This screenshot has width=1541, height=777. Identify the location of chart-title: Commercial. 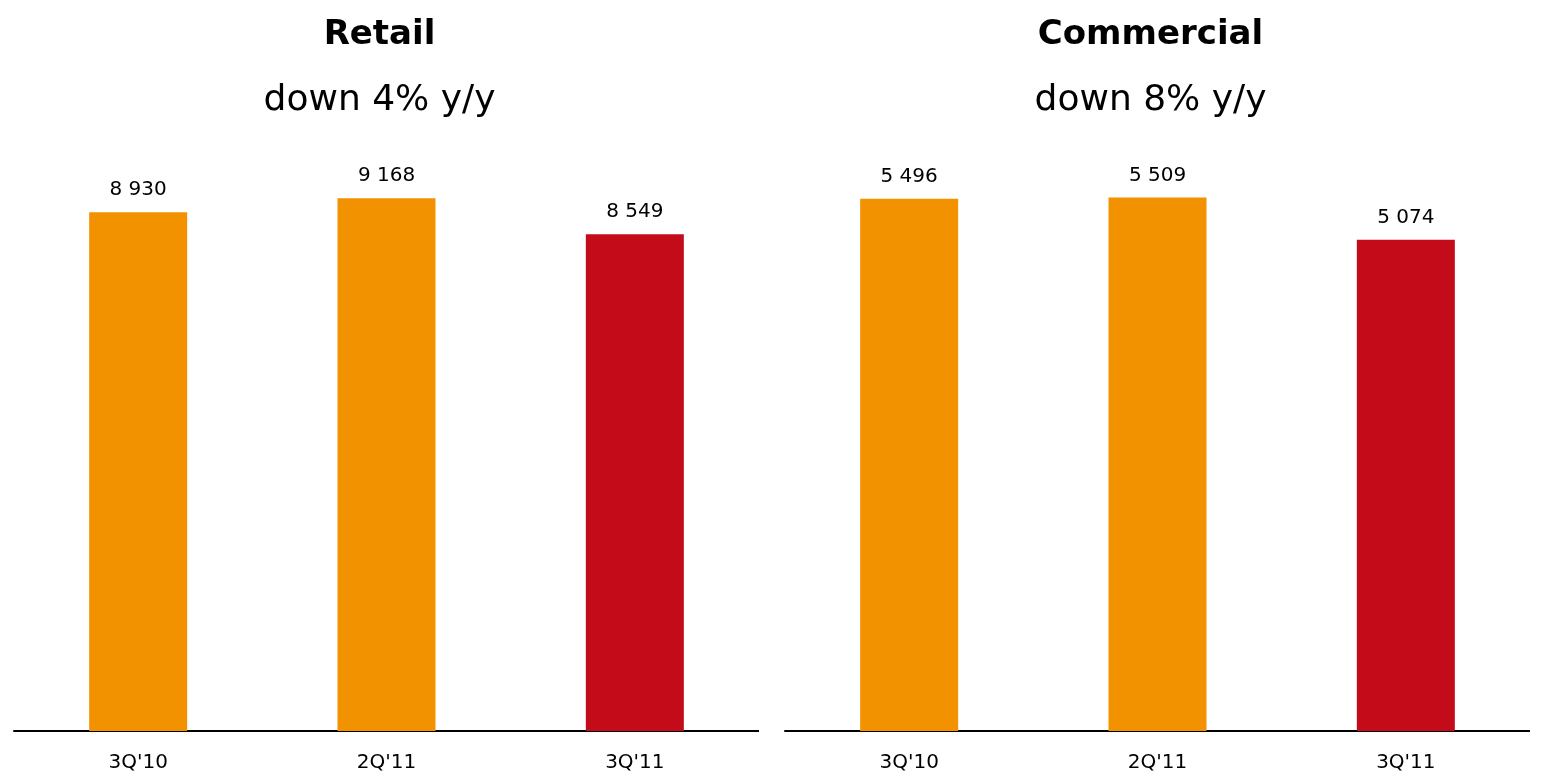
(1150, 32).